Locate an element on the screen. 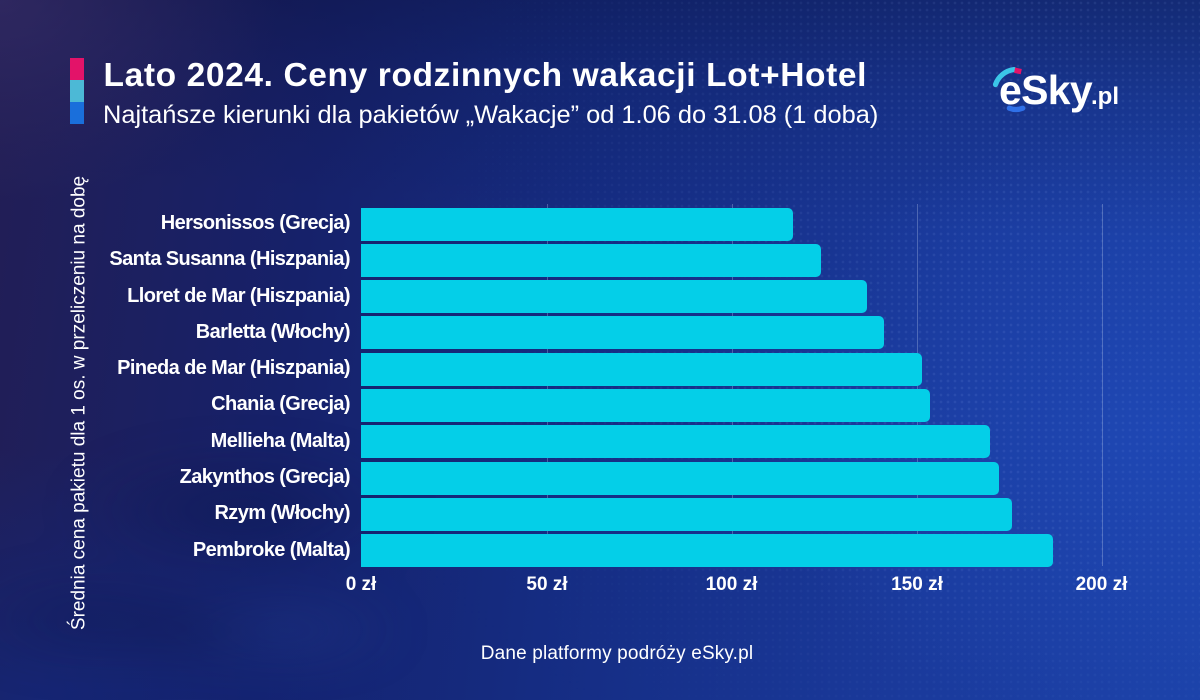  svg-text: .pl is located at coordinates (1105, 96).